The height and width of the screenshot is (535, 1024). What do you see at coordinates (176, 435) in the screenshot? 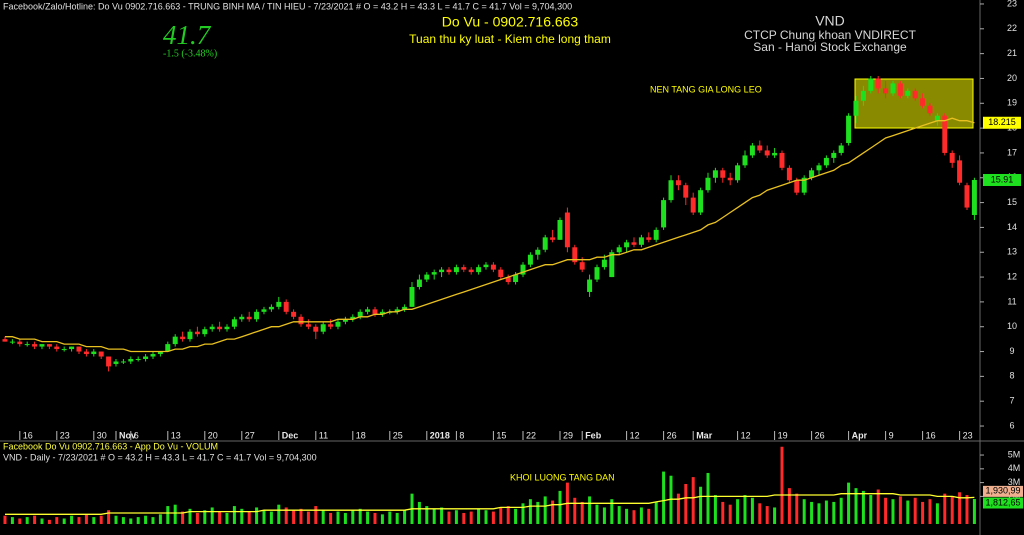
I see `x-tick-label: 13` at bounding box center [176, 435].